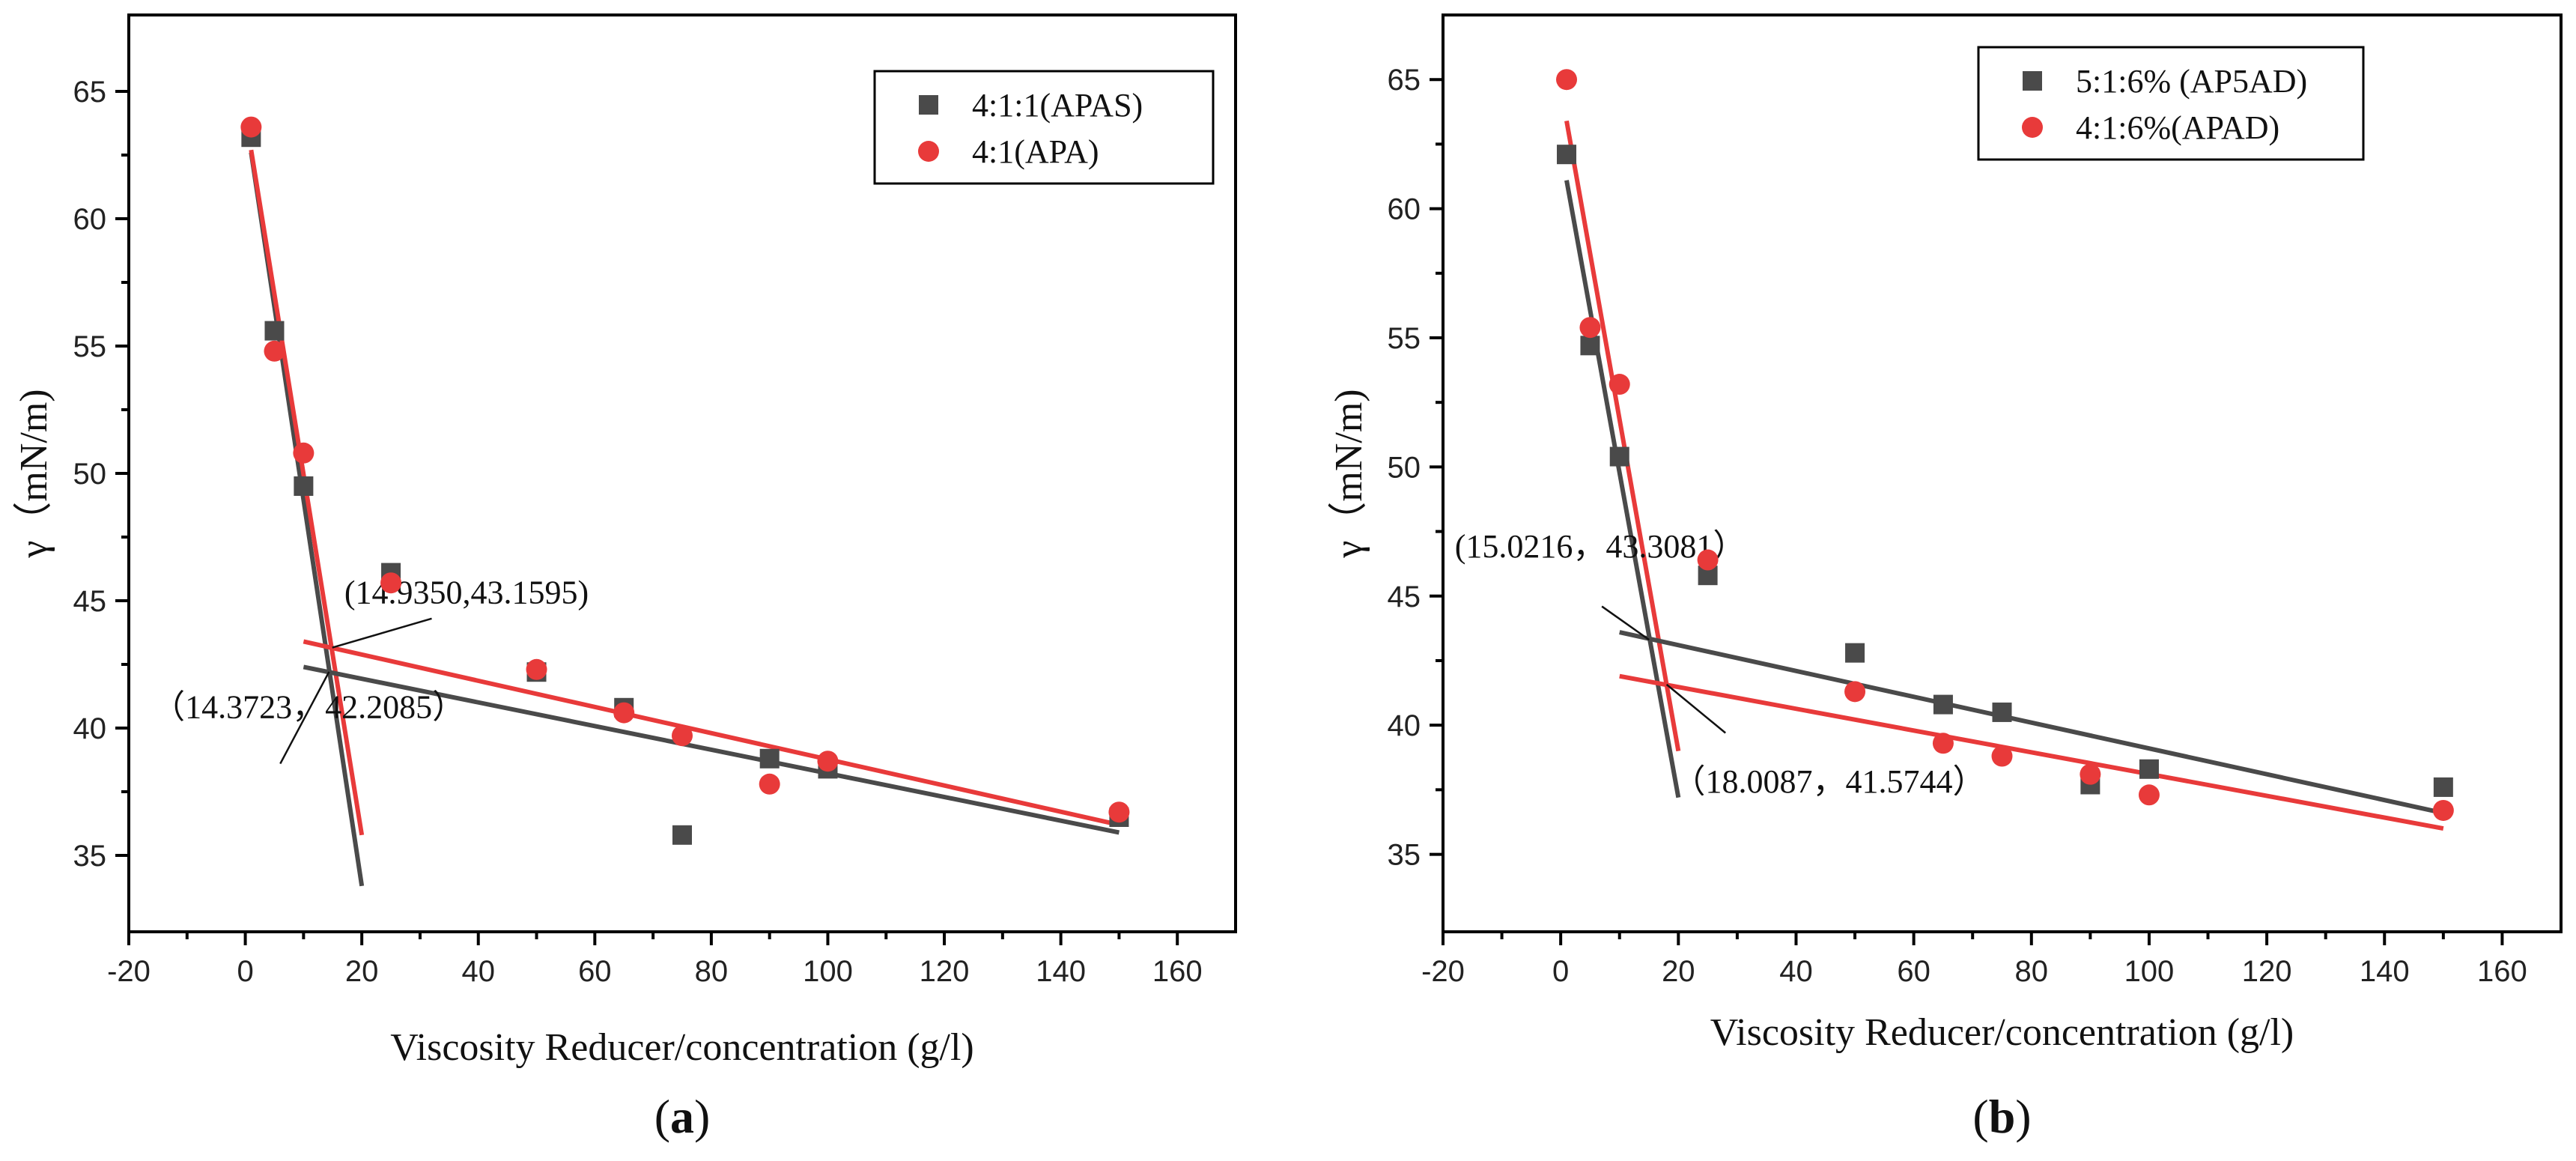  I want to click on annotation-label: （14.3723，42.2085）, so click(308, 706).